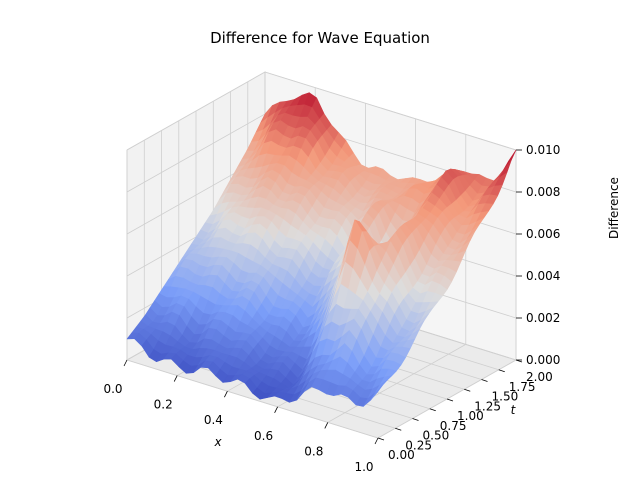 The height and width of the screenshot is (480, 640). Describe the element at coordinates (321, 111) in the screenshot. I see `grid-line-z` at that location.